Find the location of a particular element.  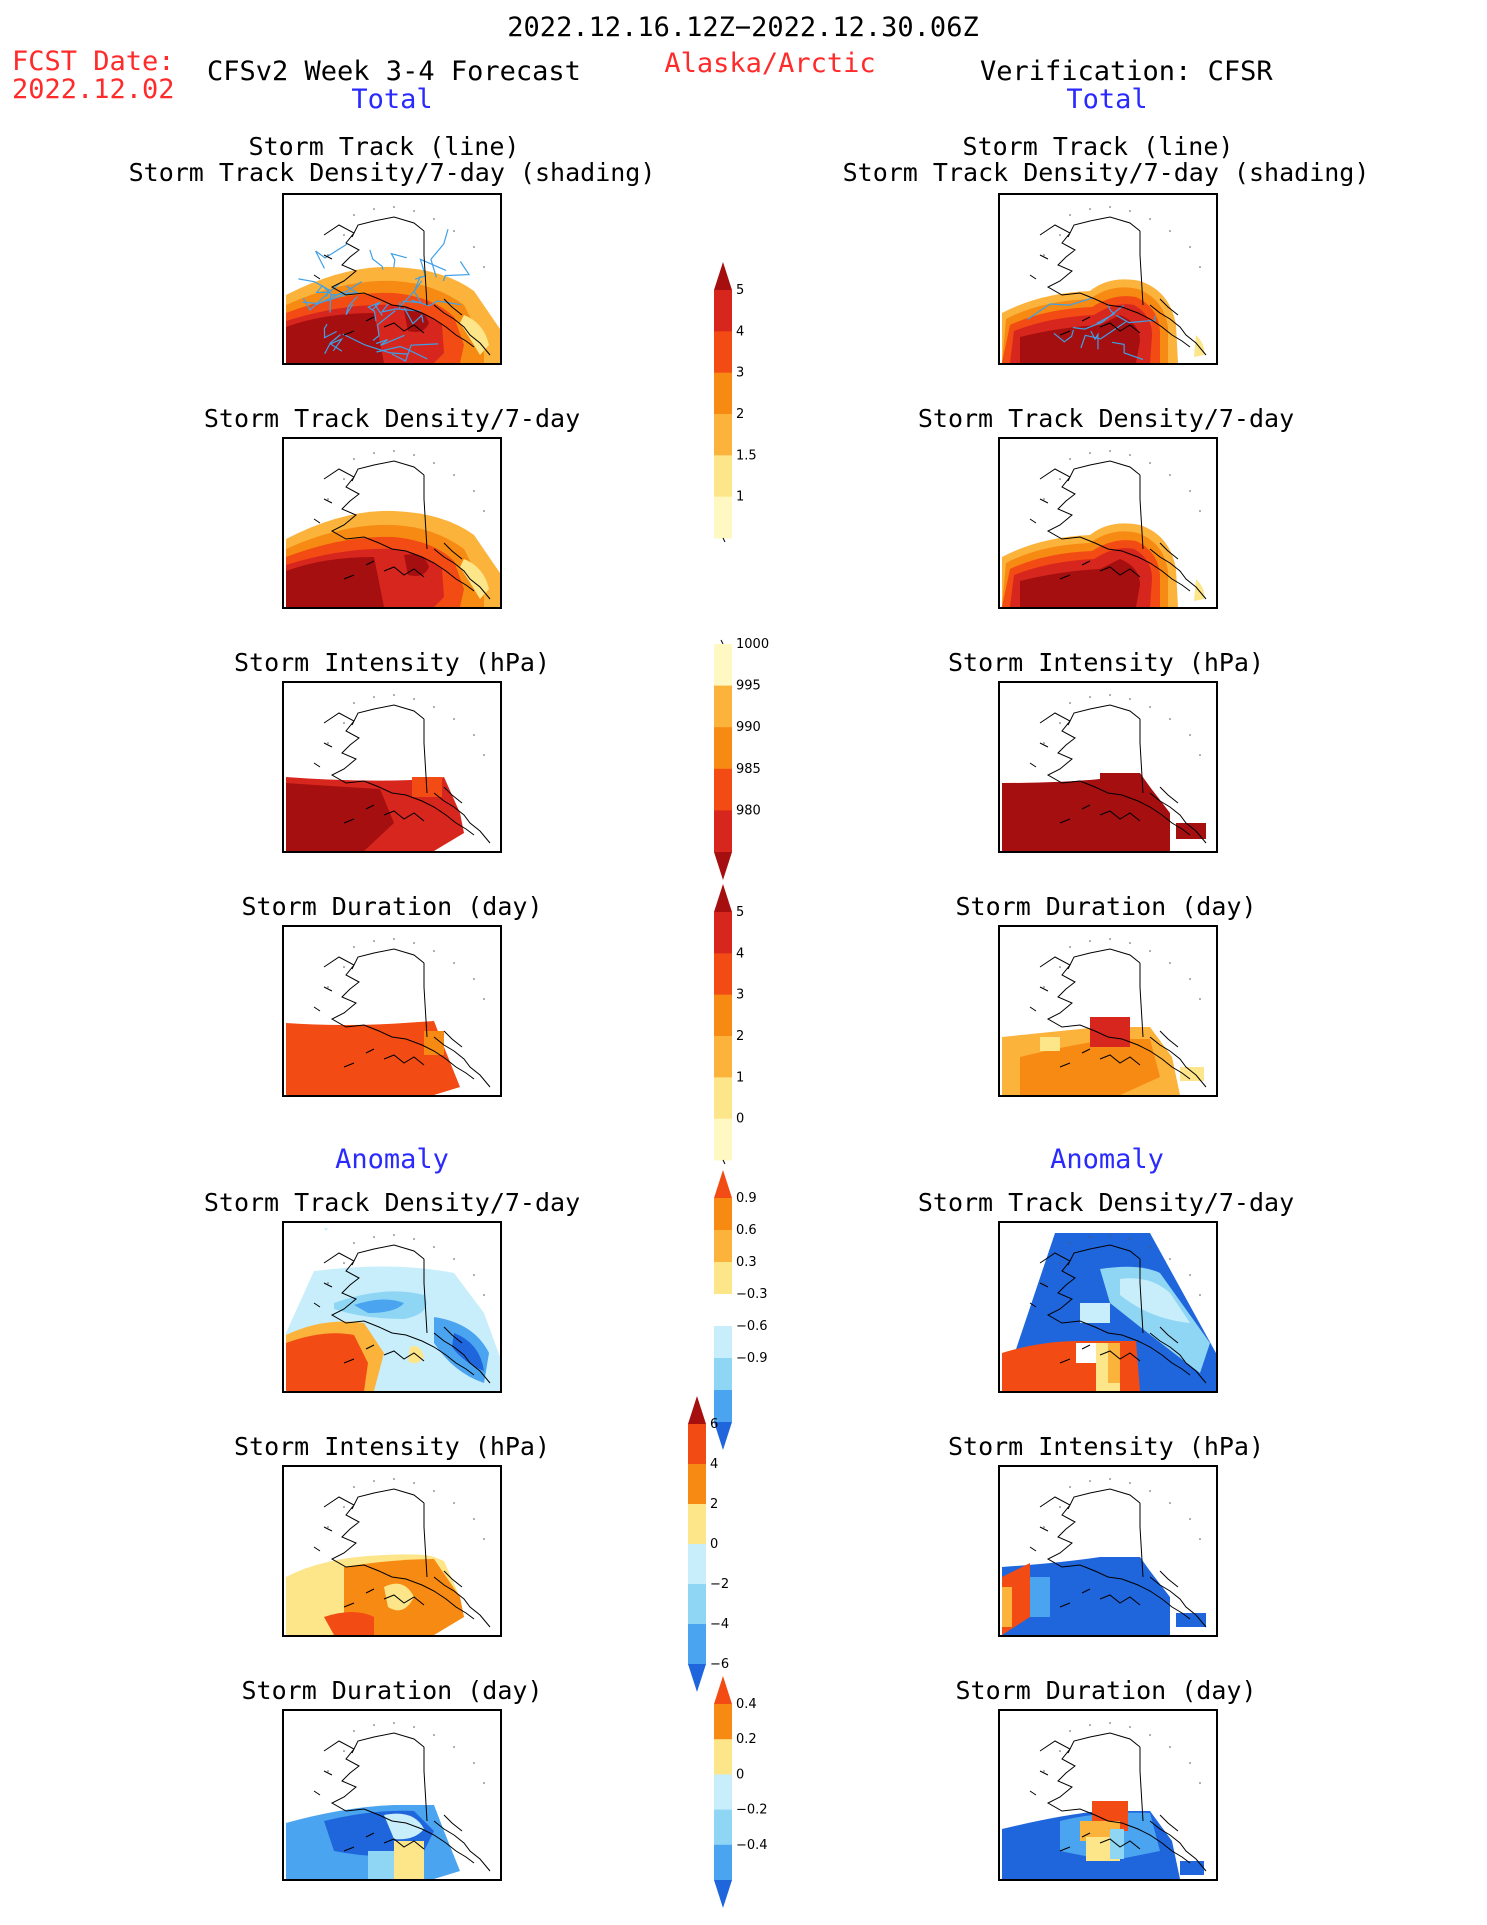

storm-track-lines is located at coordinates (384, 295).